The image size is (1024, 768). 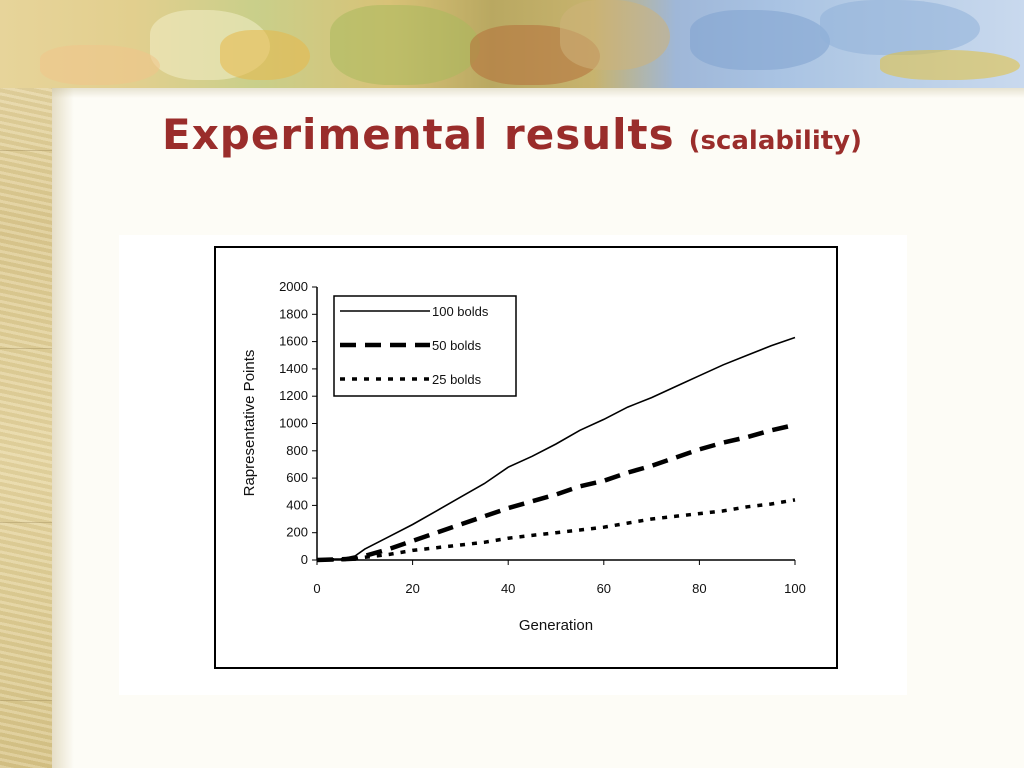 What do you see at coordinates (604, 588) in the screenshot?
I see `x-tick-label: 60` at bounding box center [604, 588].